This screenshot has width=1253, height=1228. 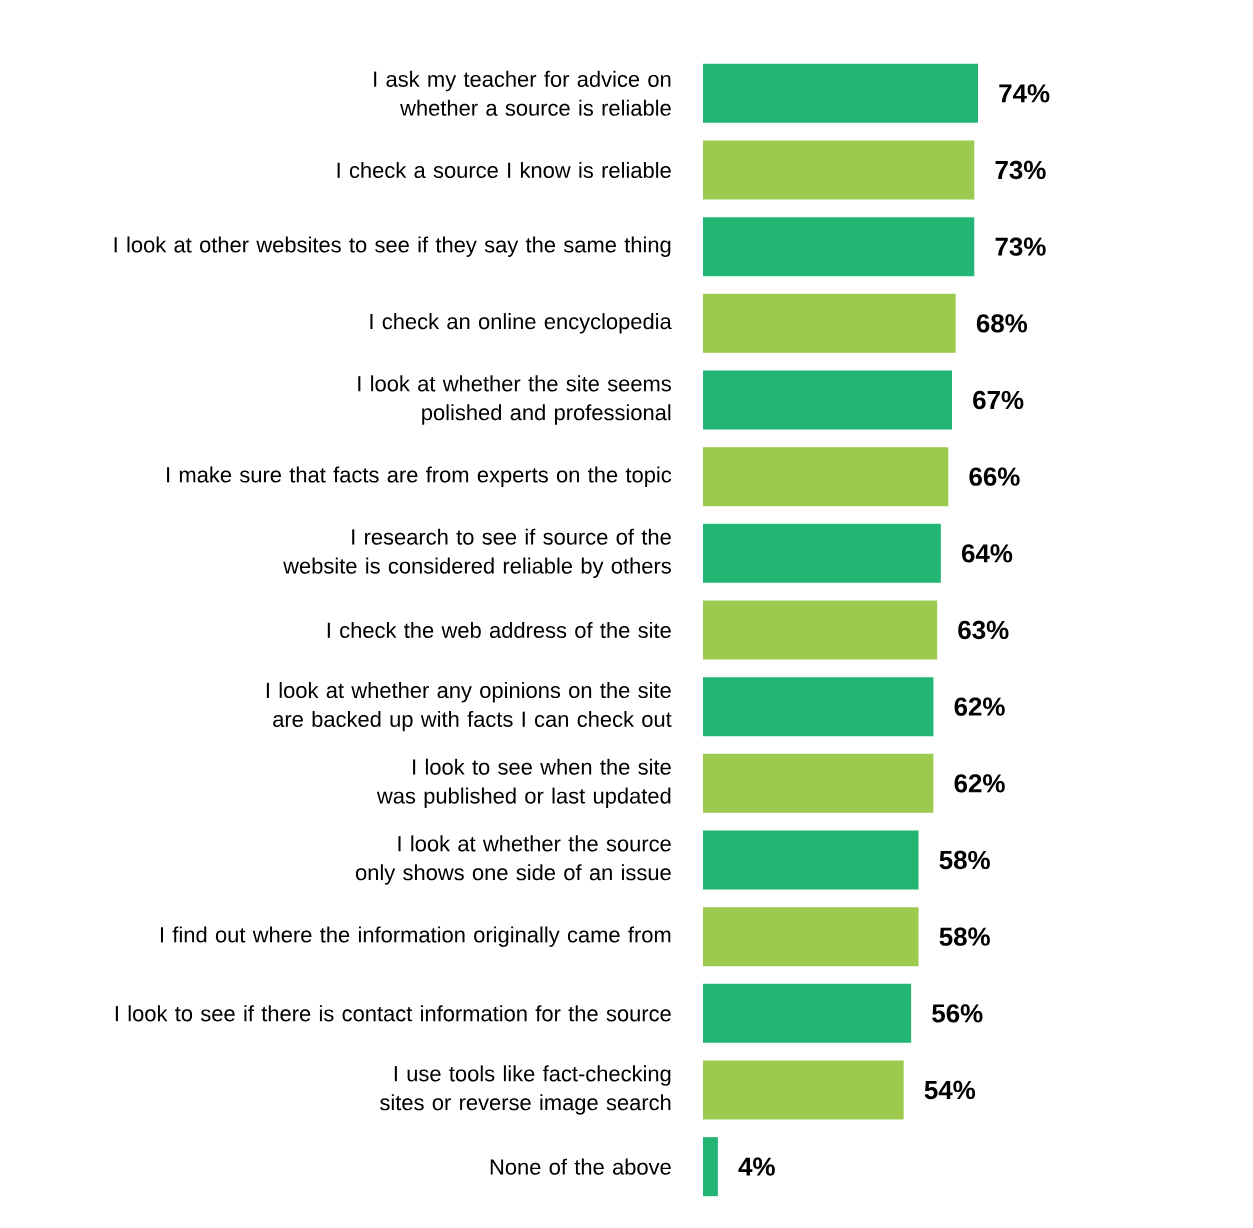 I want to click on y-tick-label: I use tools like fact-checking sites or reverse image search, so click(x=525, y=1090).